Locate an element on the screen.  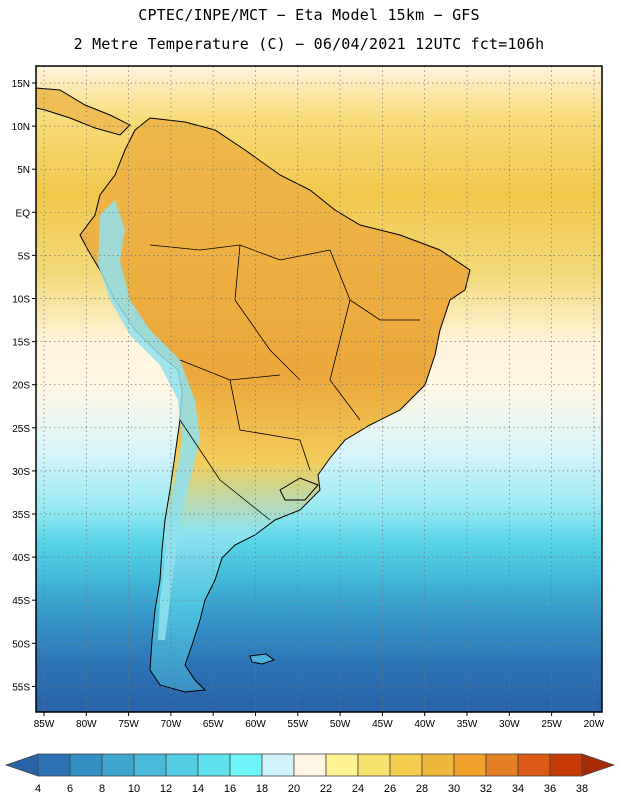
lat-label: 10N is located at coordinates (21, 127).